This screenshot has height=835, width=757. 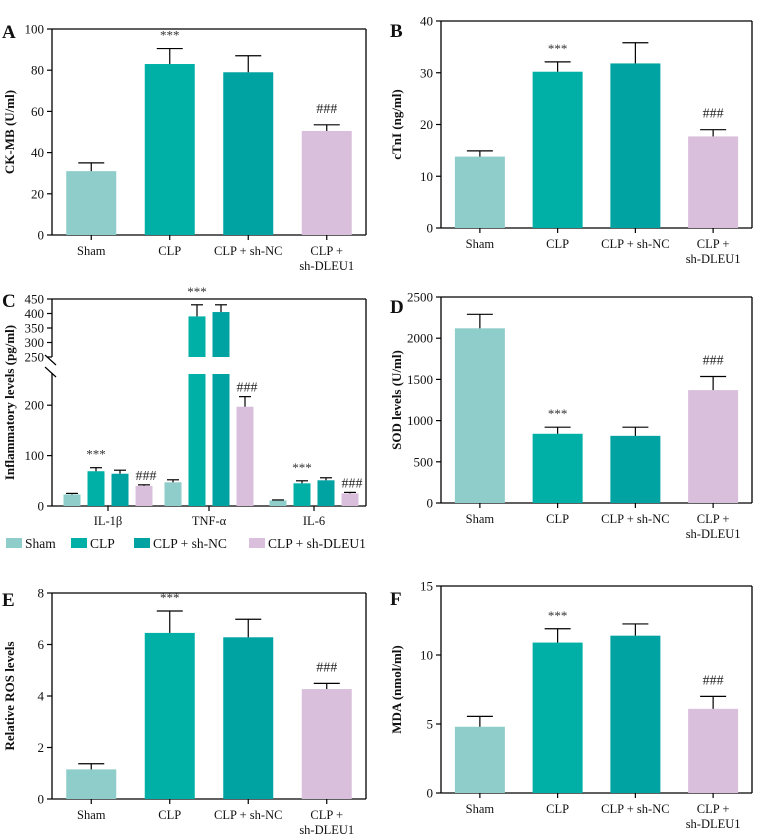 I want to click on y-tick-label: 400, so click(x=35, y=313).